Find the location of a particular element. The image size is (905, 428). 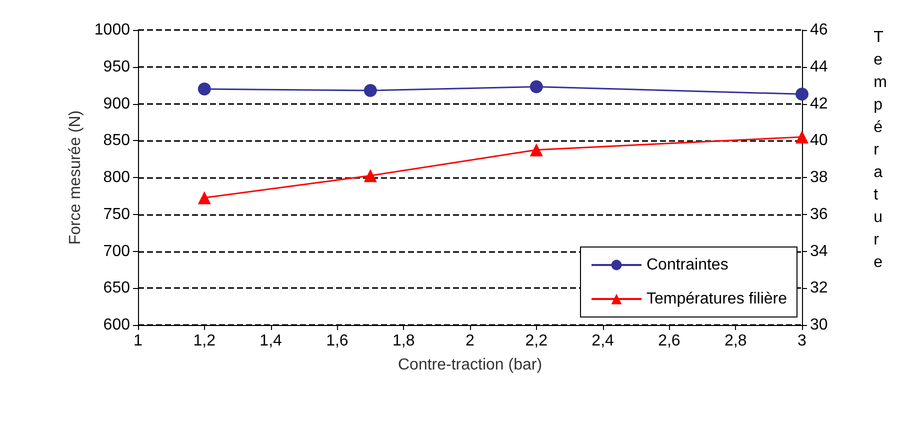

x-tick-label: 1,2 is located at coordinates (204, 341).